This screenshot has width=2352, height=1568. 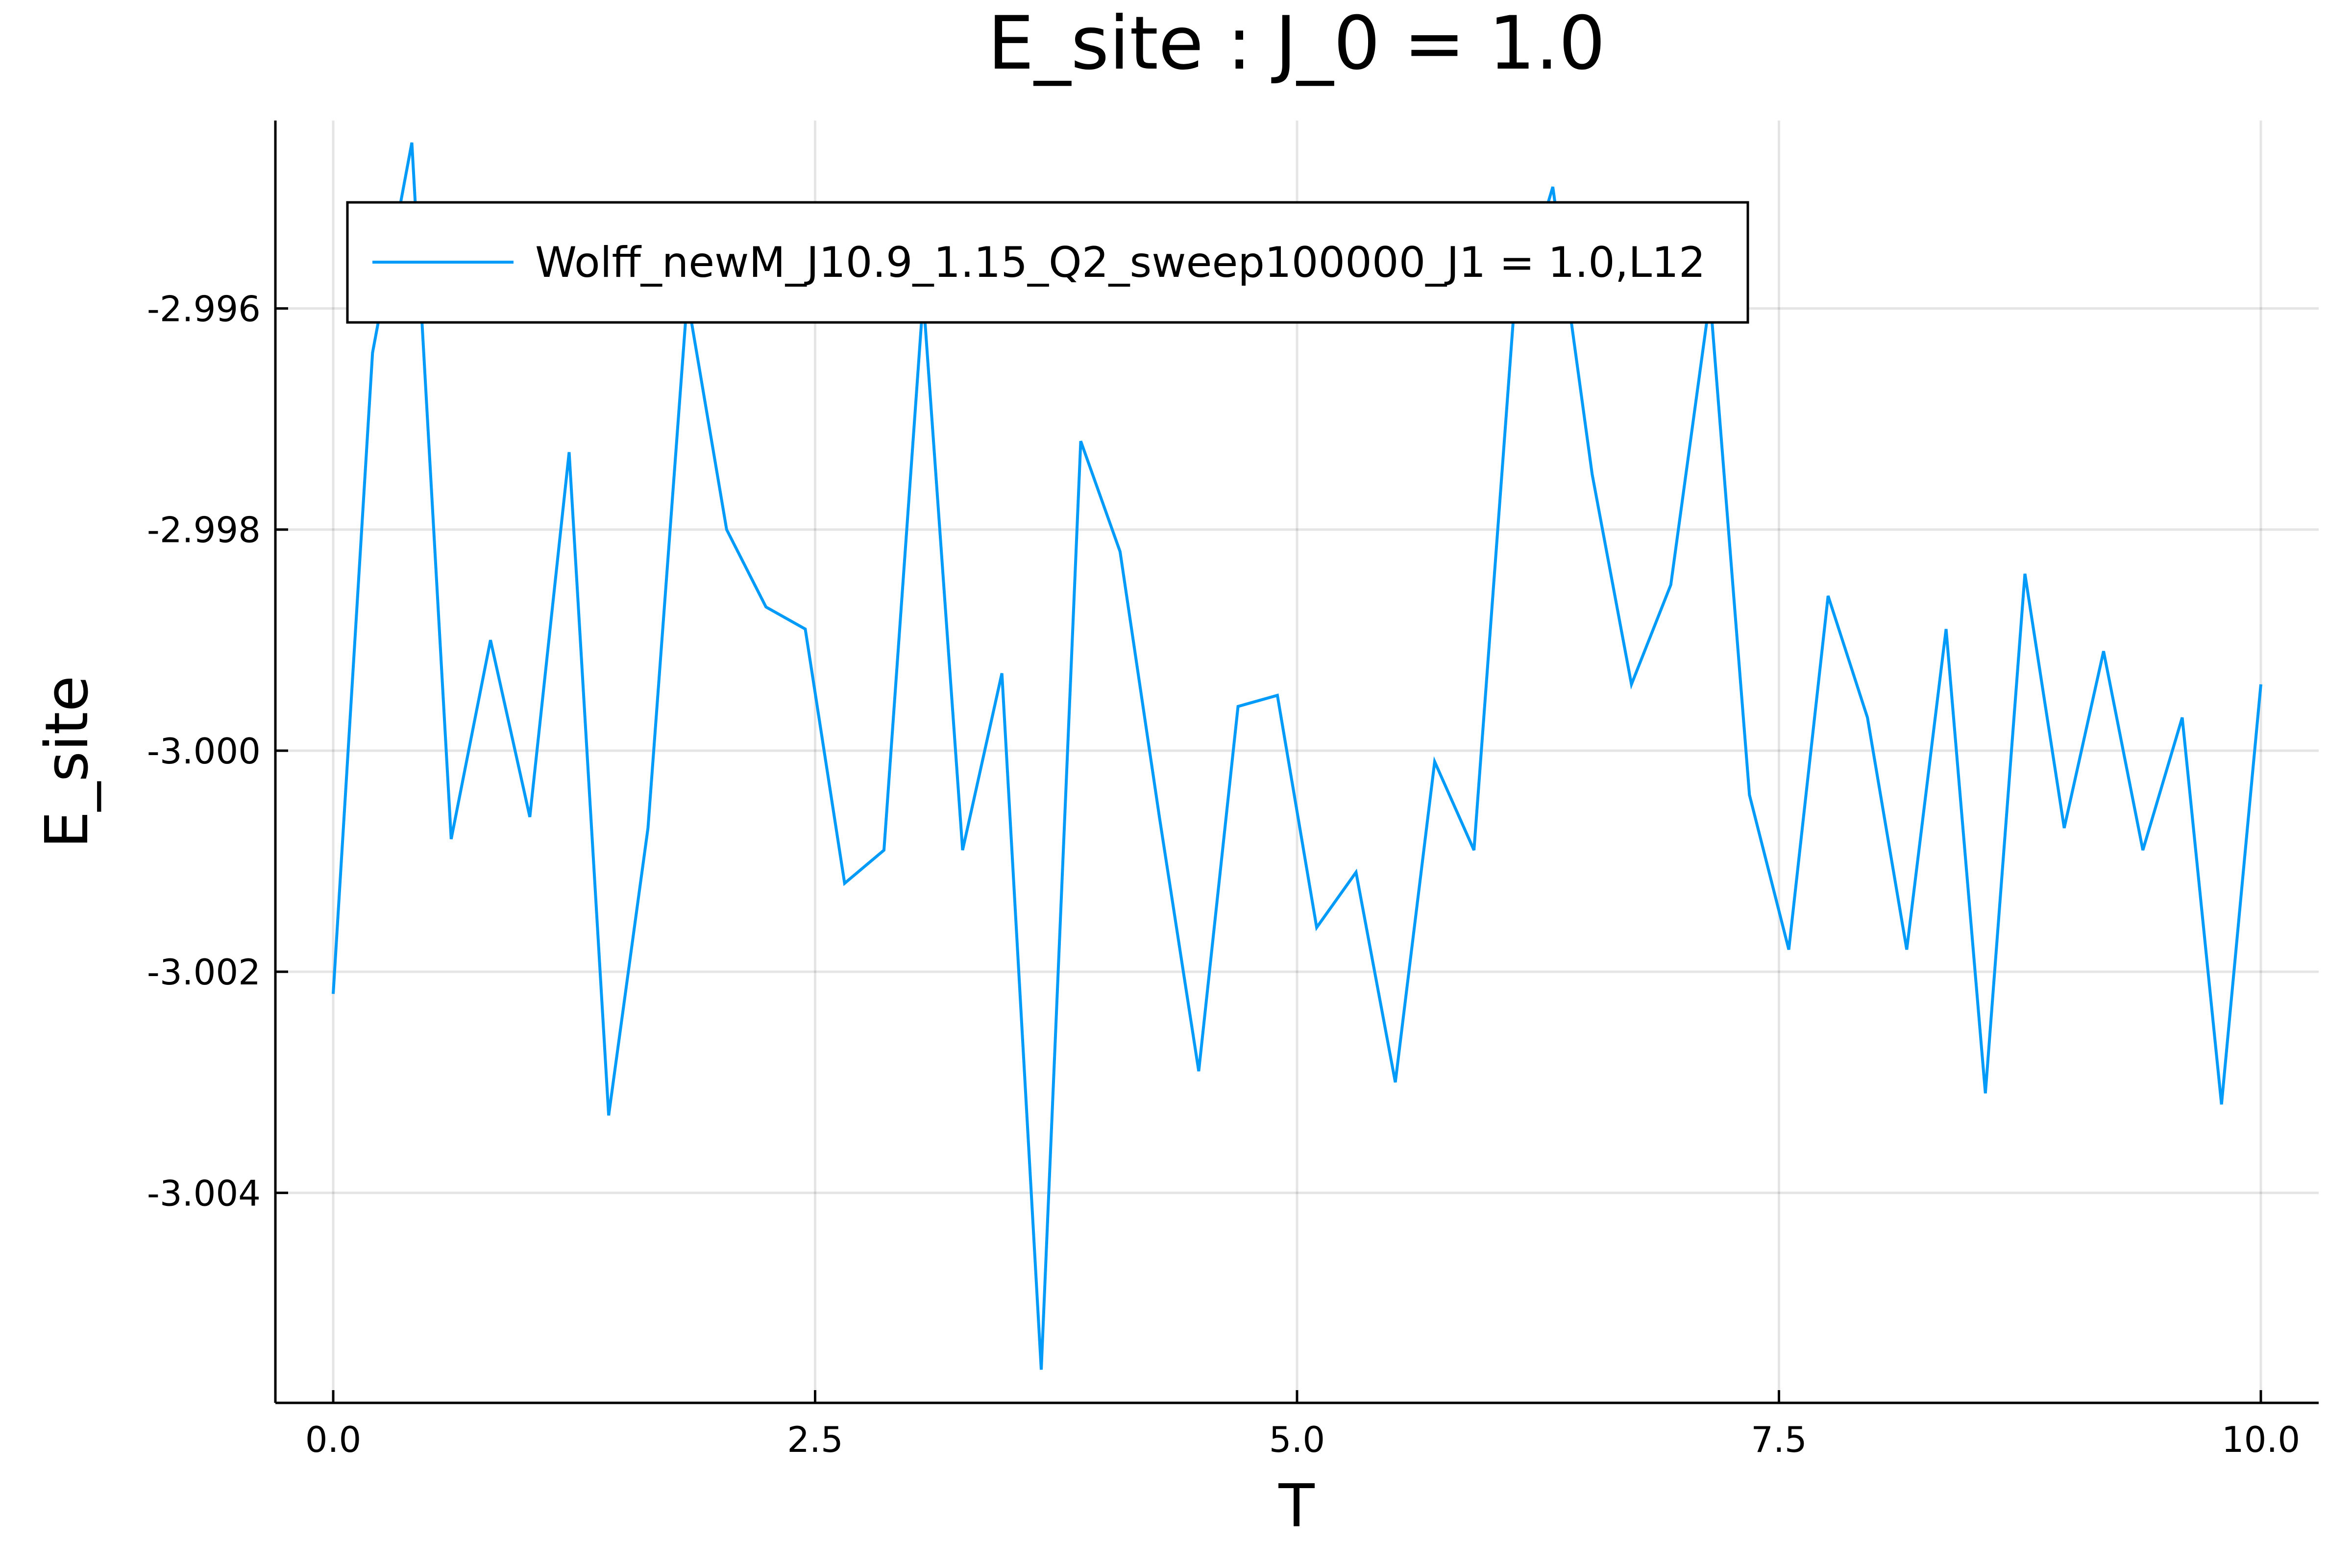 What do you see at coordinates (1297, 1439) in the screenshot?
I see `x-tick-label: 5.0` at bounding box center [1297, 1439].